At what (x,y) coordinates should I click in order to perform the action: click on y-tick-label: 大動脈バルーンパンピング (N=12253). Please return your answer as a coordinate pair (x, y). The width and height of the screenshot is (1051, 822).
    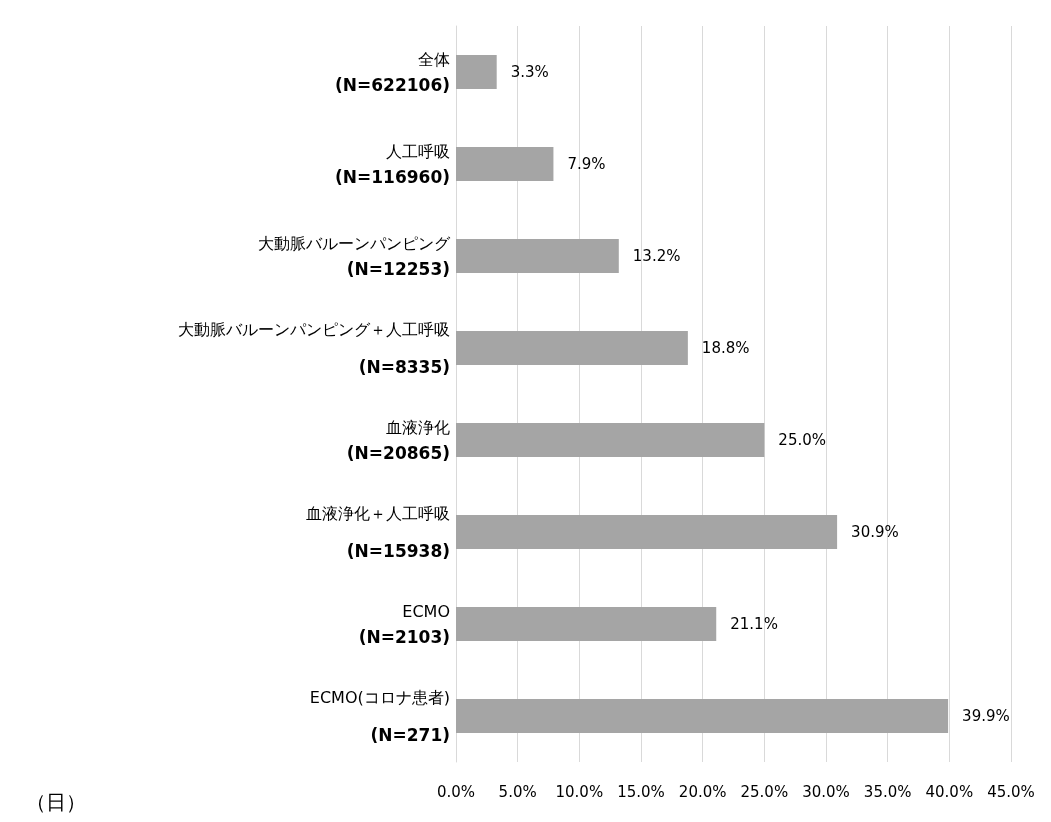
    Looking at the image, I should click on (354, 256).